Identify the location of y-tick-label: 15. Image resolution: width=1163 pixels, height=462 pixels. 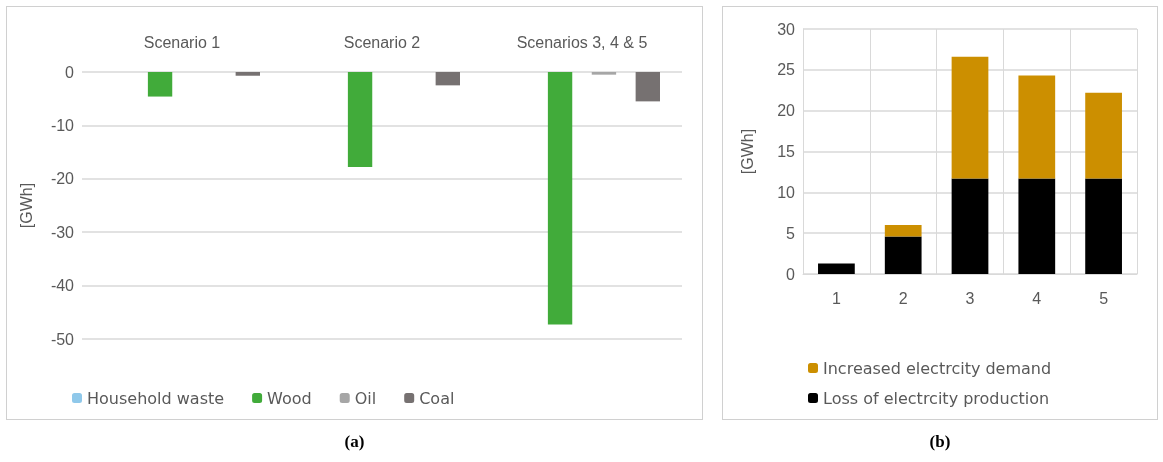
(786, 151).